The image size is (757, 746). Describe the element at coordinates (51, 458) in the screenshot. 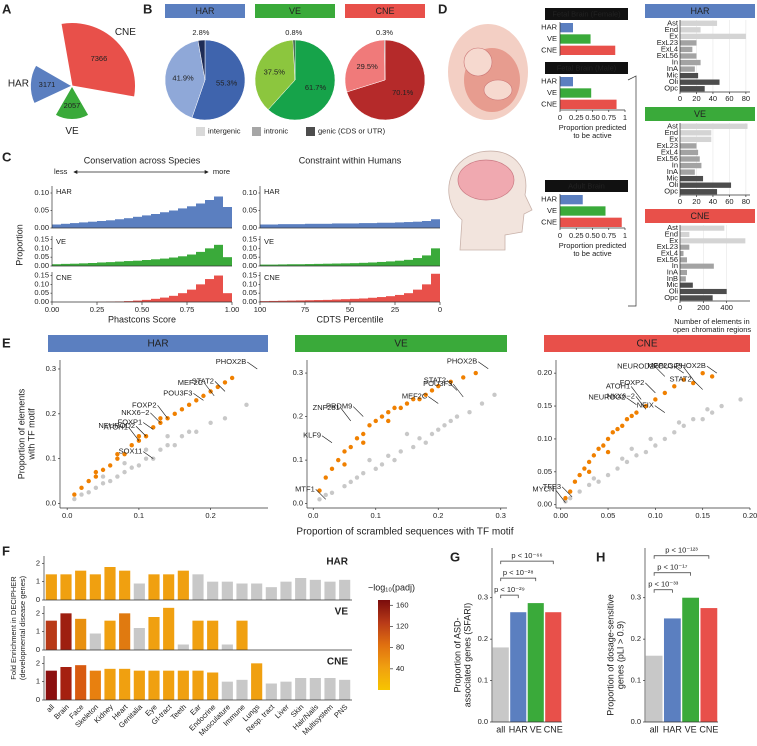

I see `y-tick-label: 0.1` at that location.